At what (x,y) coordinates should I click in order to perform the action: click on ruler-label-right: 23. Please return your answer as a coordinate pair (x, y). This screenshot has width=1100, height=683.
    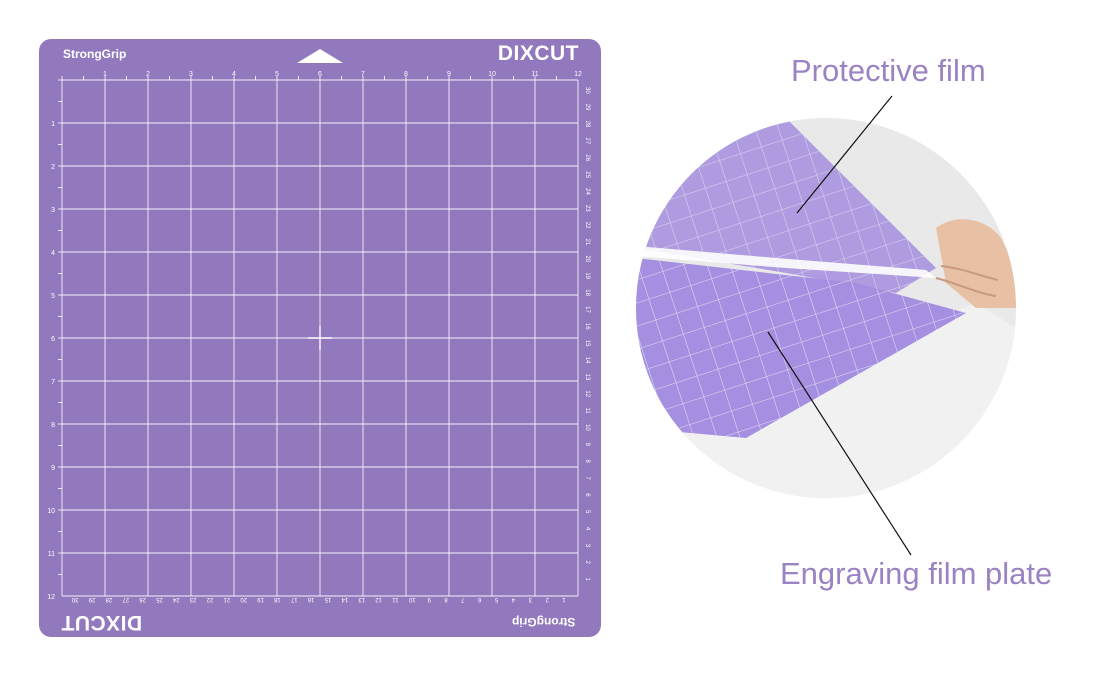
    Looking at the image, I should click on (587, 208).